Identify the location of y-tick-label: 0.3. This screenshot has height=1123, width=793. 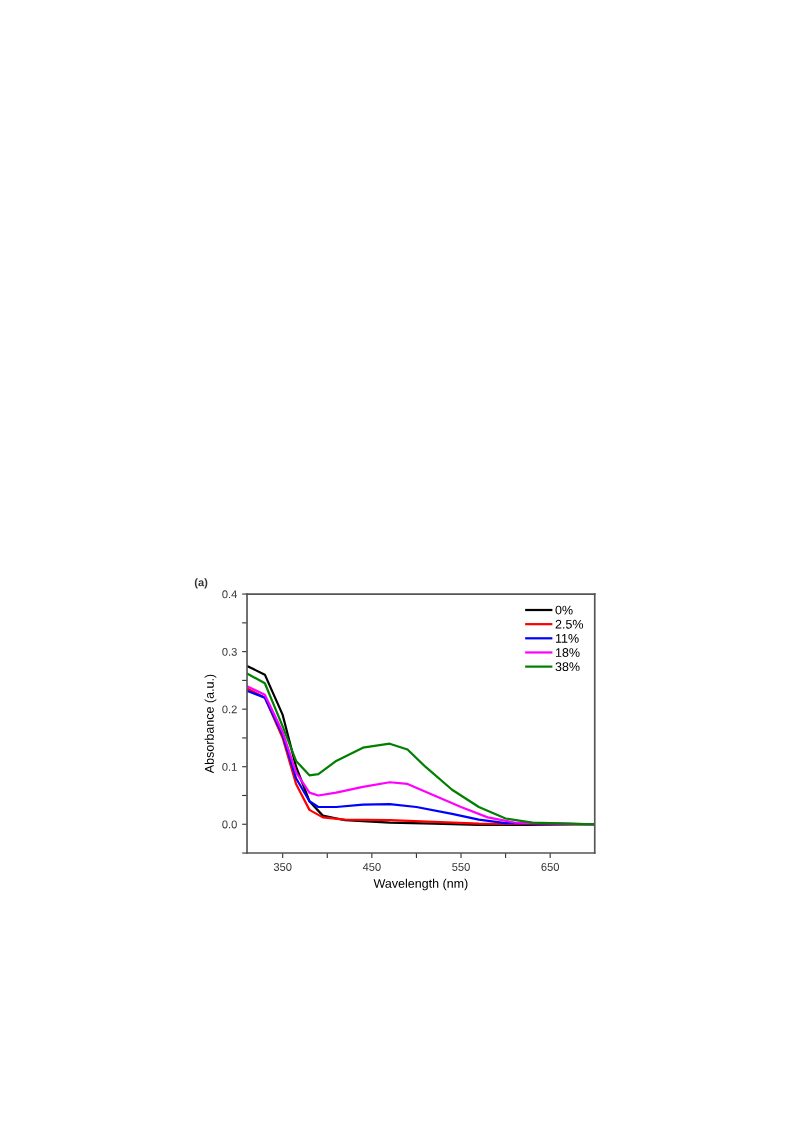
(229, 651).